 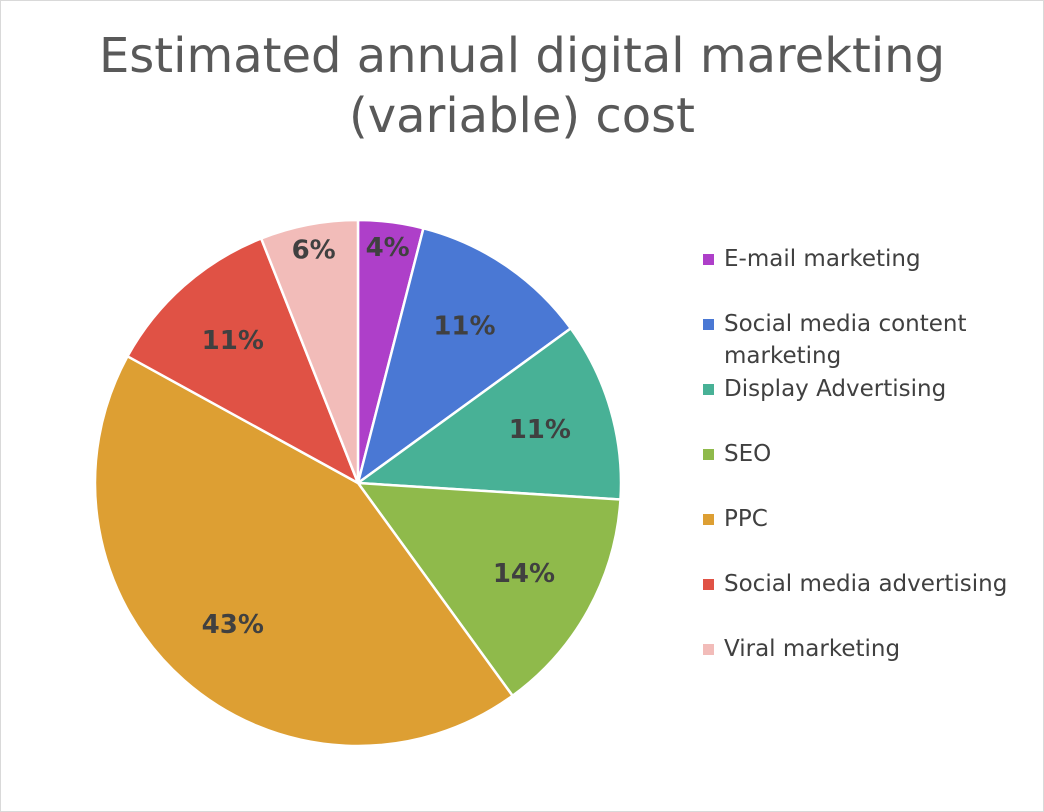 I want to click on legend-item: Social media content marketing, so click(x=868, y=340).